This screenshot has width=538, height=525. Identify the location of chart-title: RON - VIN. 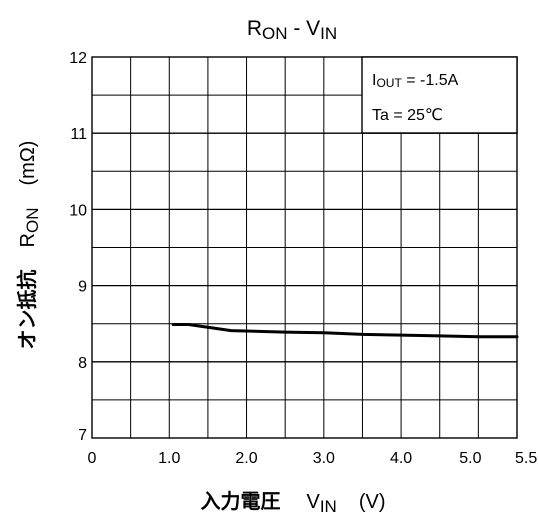
(292, 30).